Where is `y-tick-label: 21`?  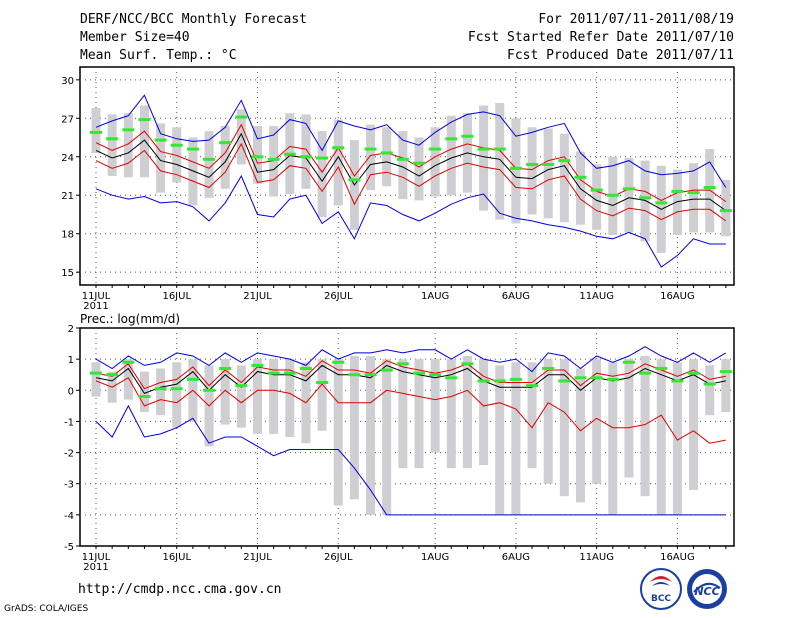 y-tick-label: 21 is located at coordinates (67, 196).